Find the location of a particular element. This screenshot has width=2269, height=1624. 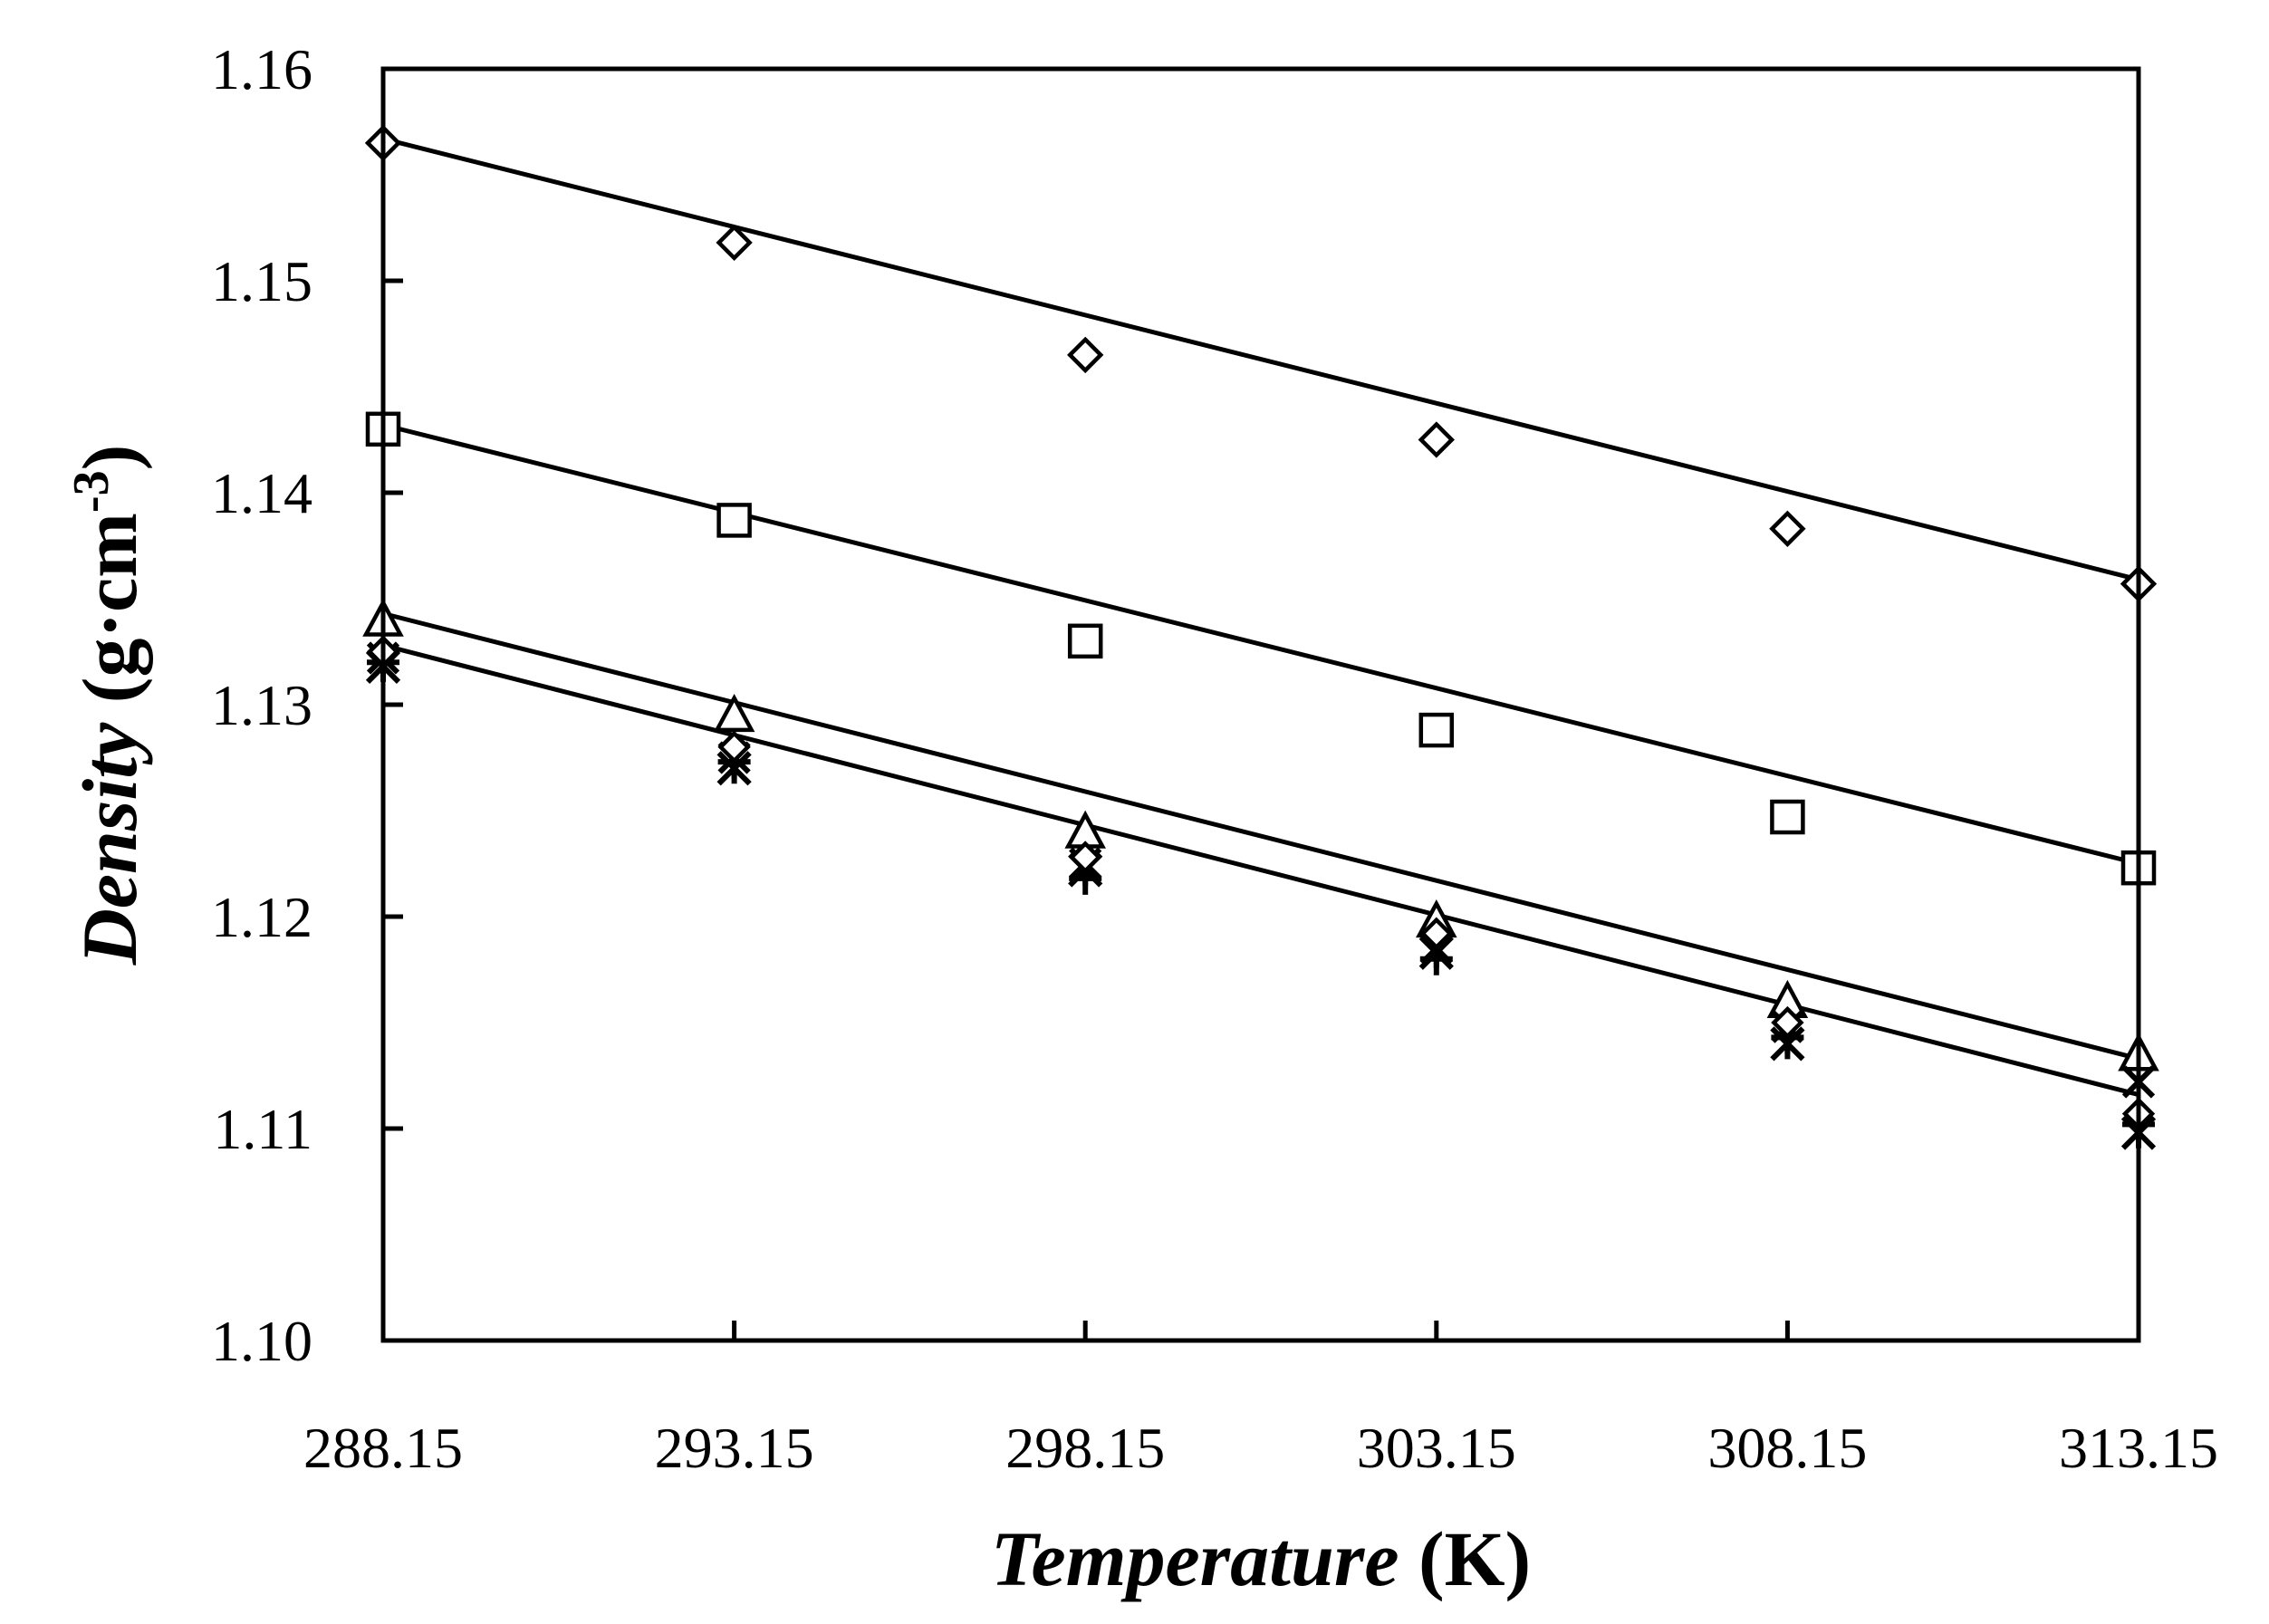

y-tick-label: 1.12 is located at coordinates (261, 917).